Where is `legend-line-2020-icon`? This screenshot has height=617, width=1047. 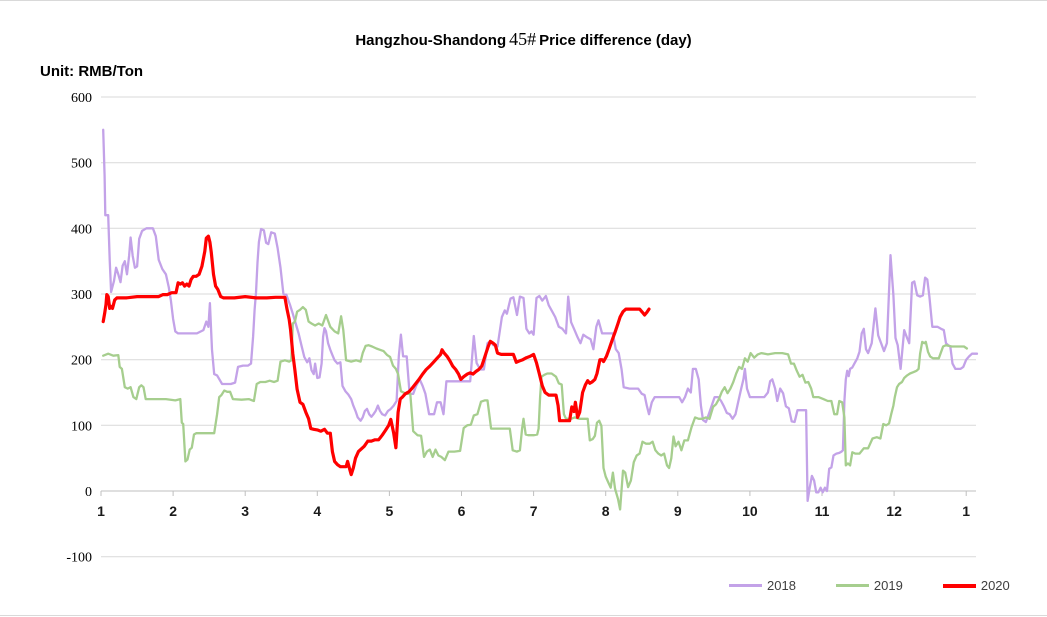 legend-line-2020-icon is located at coordinates (959, 585).